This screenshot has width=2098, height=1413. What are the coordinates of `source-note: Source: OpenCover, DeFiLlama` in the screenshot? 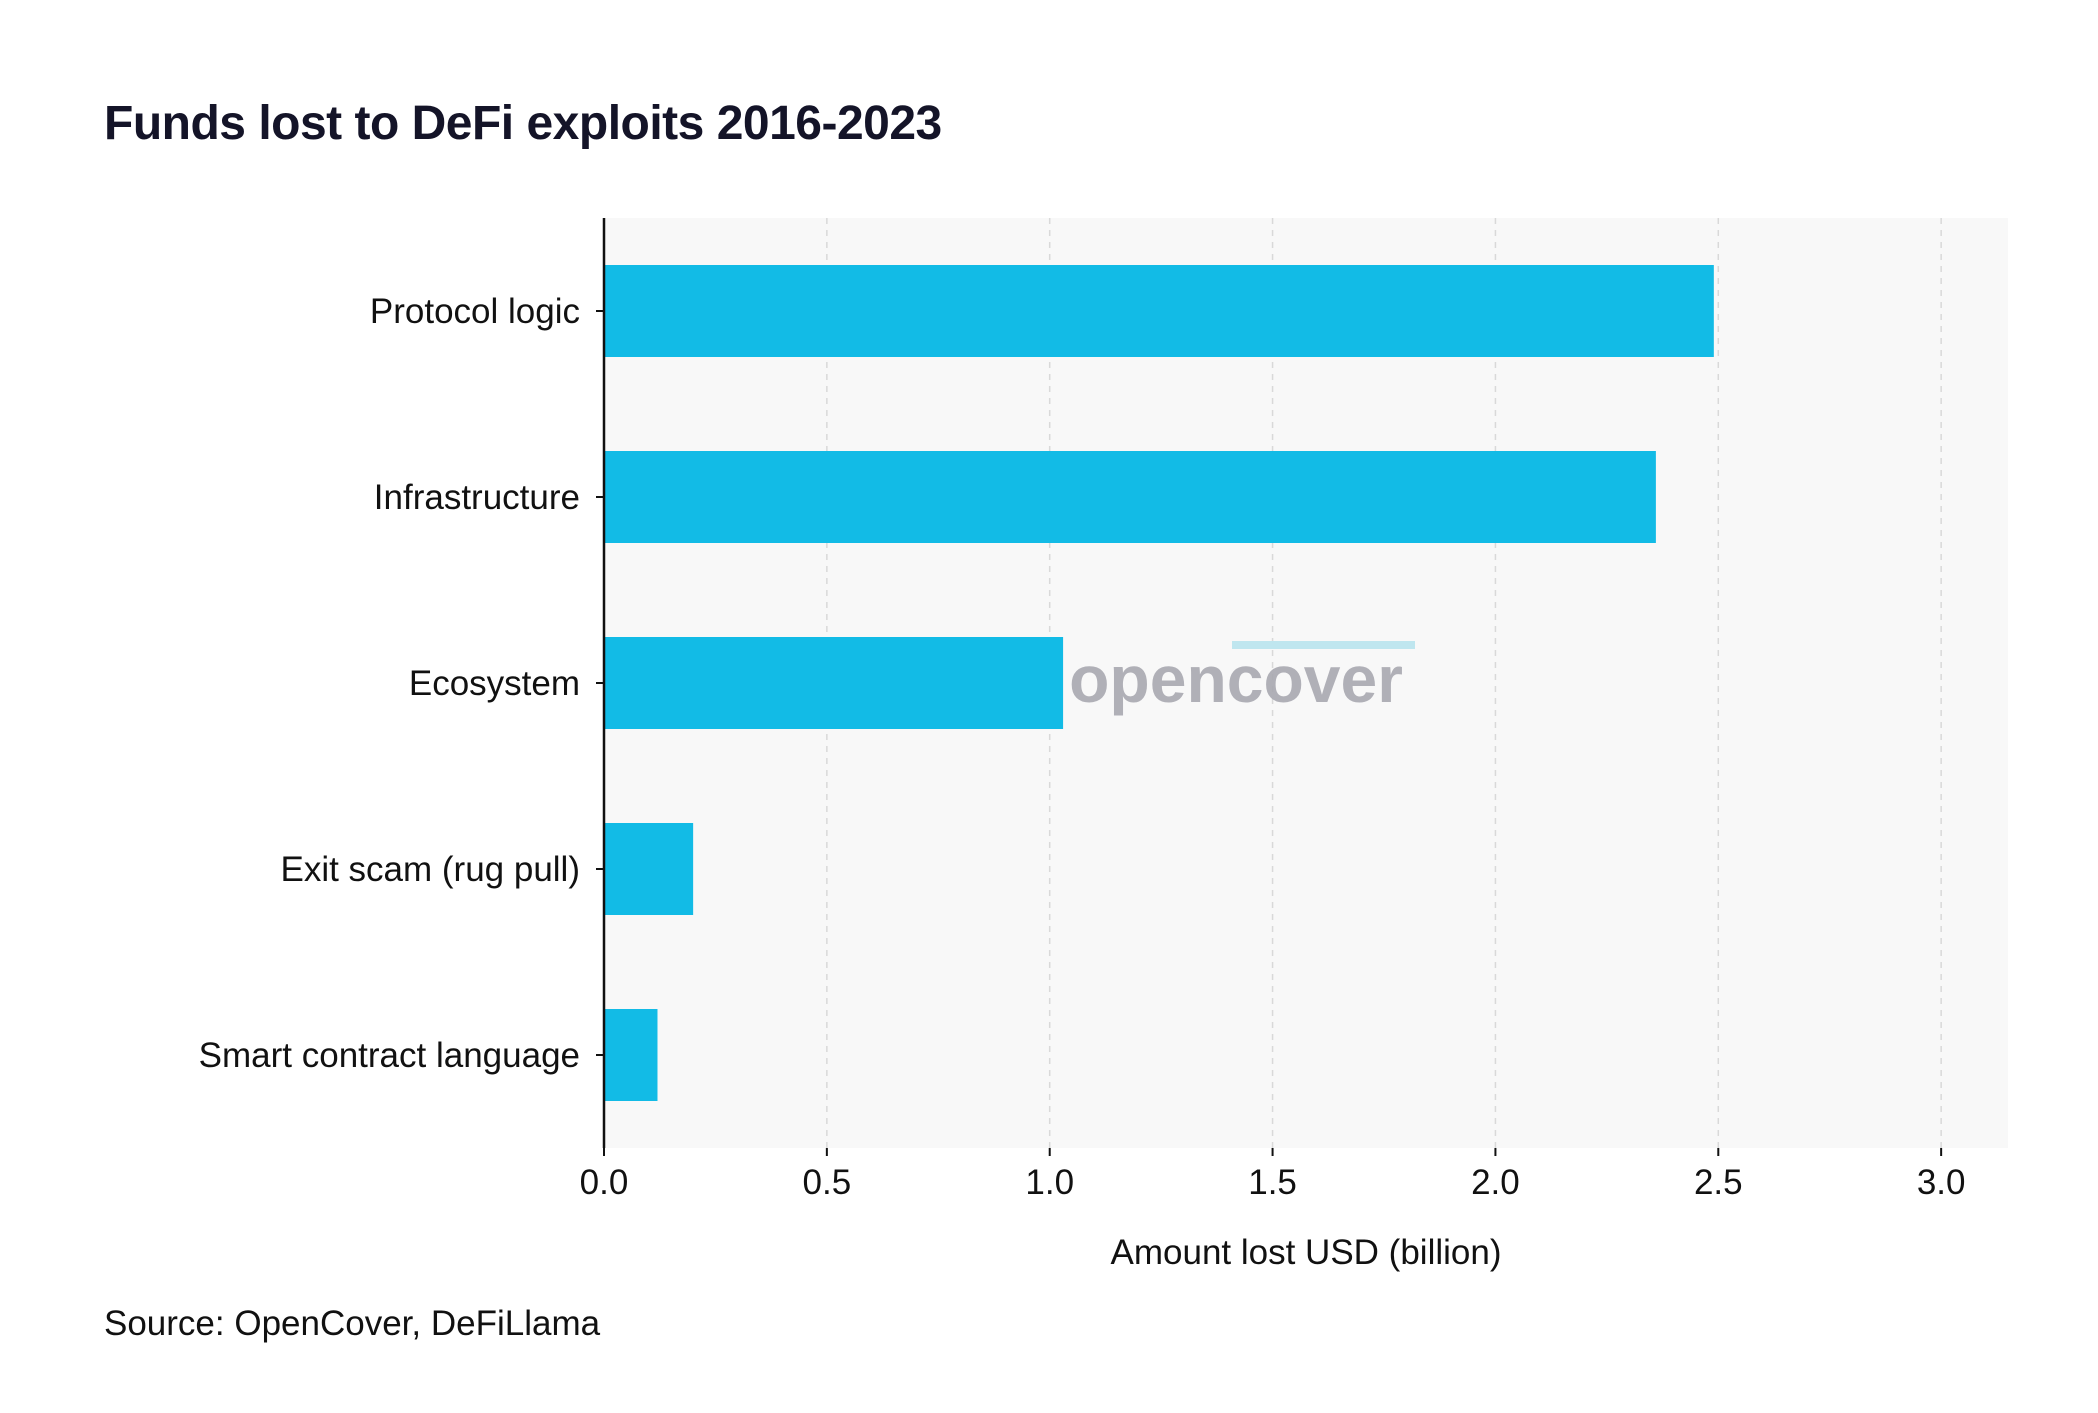 It's located at (352, 1323).